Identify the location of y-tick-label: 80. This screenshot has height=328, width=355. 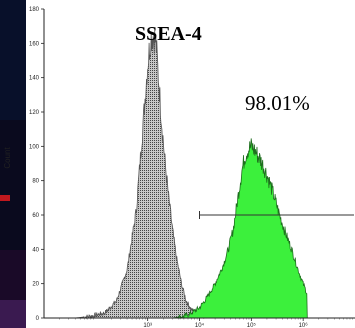
(35, 182).